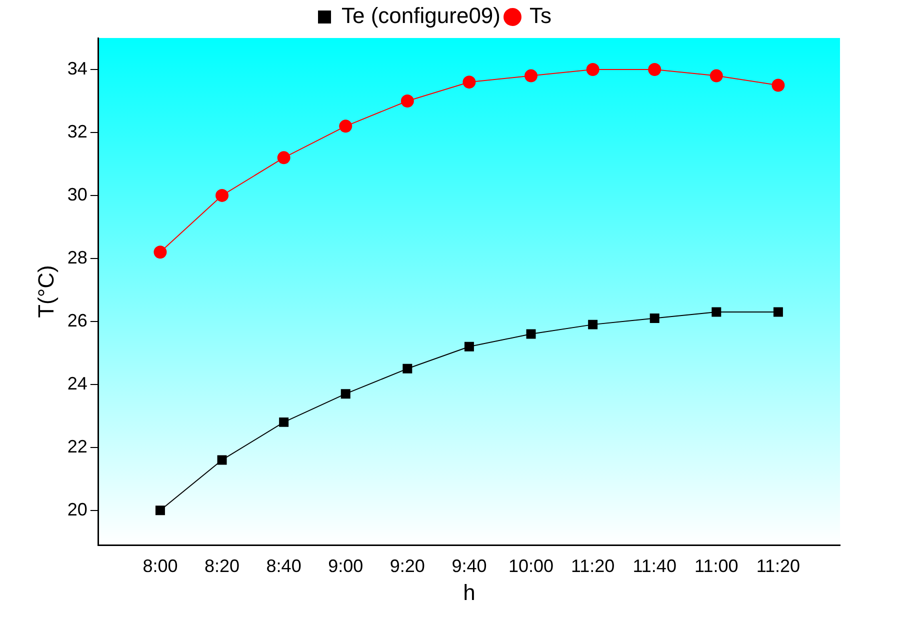 Image resolution: width=920 pixels, height=617 pixels. I want to click on x-tick-label: 8:00, so click(160, 566).